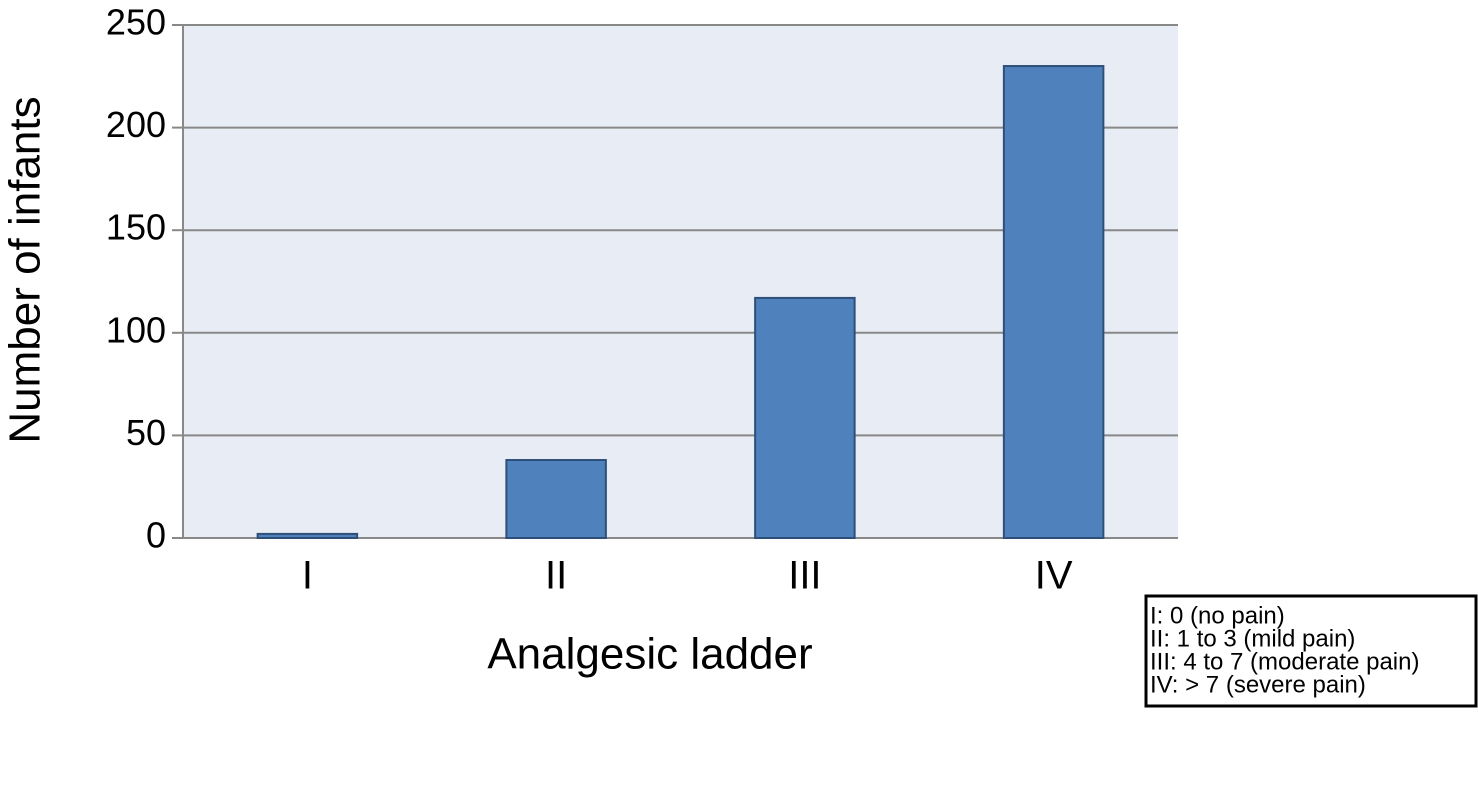 The width and height of the screenshot is (1478, 801). Describe the element at coordinates (649, 654) in the screenshot. I see `x-axis-label: Analgesic ladder` at that location.